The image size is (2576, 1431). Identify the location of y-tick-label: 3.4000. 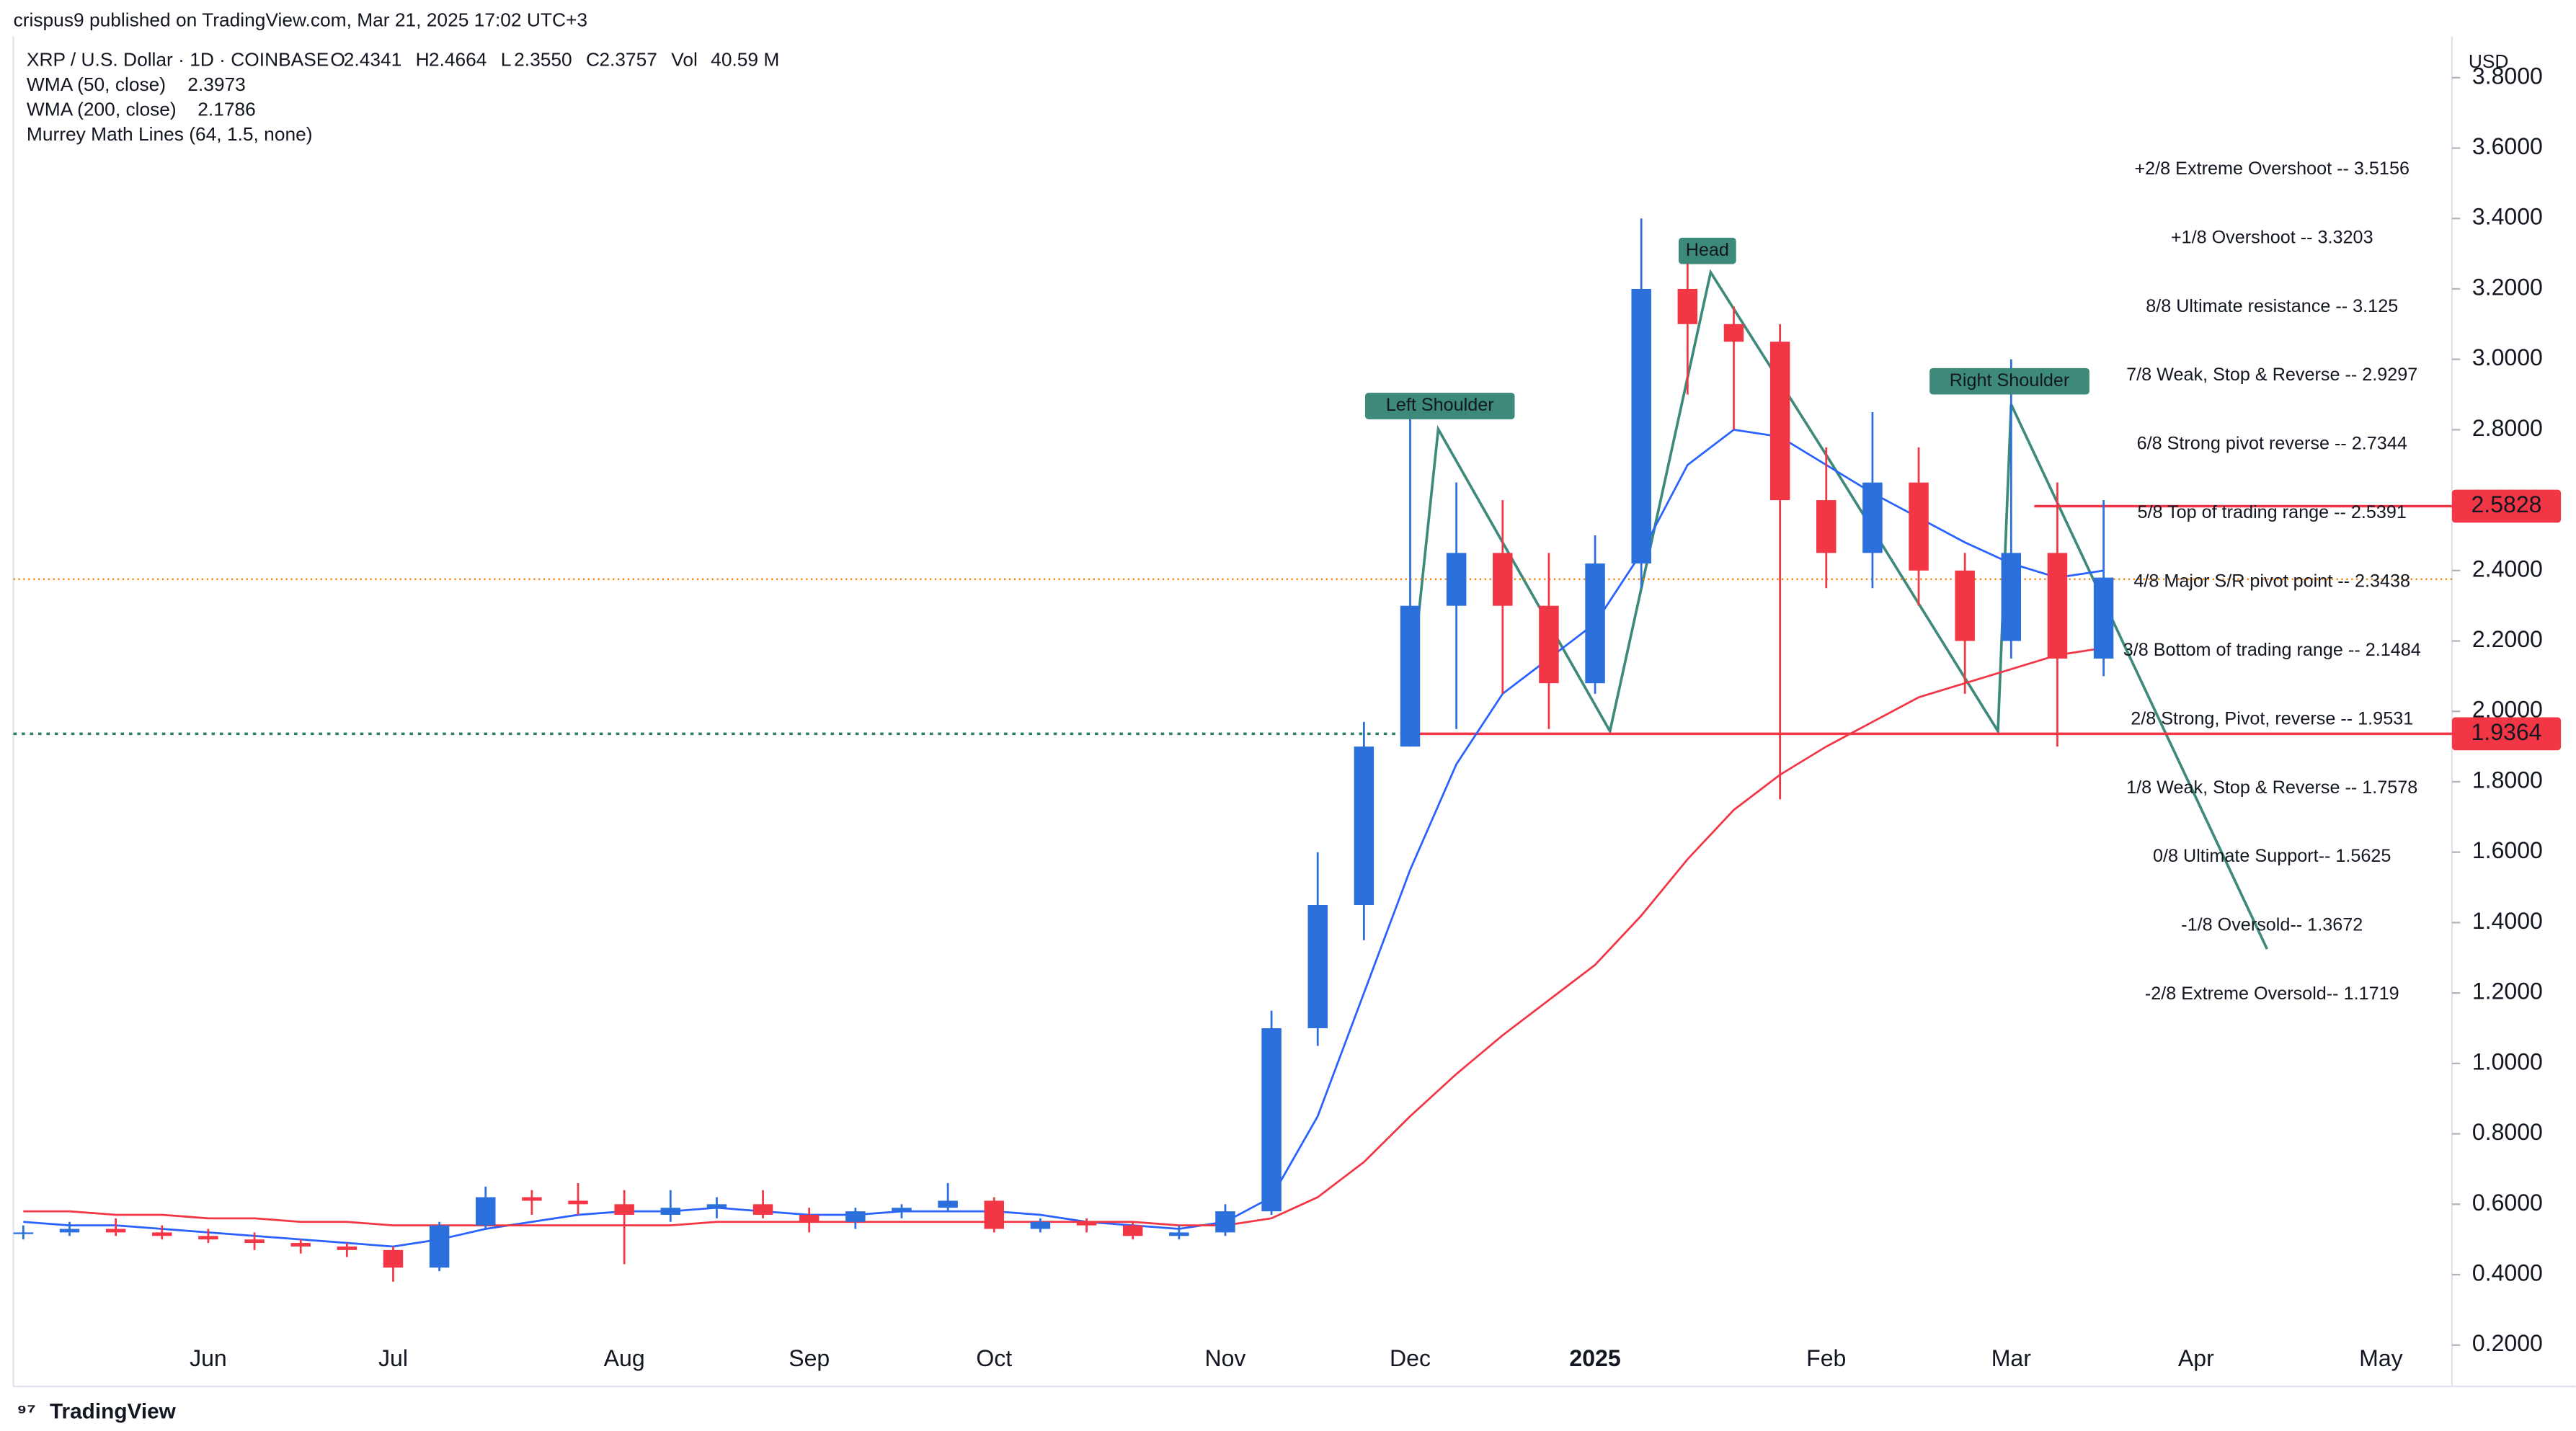
(2507, 217).